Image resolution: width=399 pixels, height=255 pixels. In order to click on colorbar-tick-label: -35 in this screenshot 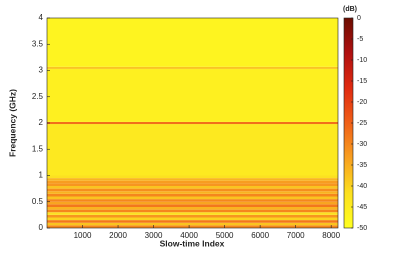, I will do `click(362, 165)`.